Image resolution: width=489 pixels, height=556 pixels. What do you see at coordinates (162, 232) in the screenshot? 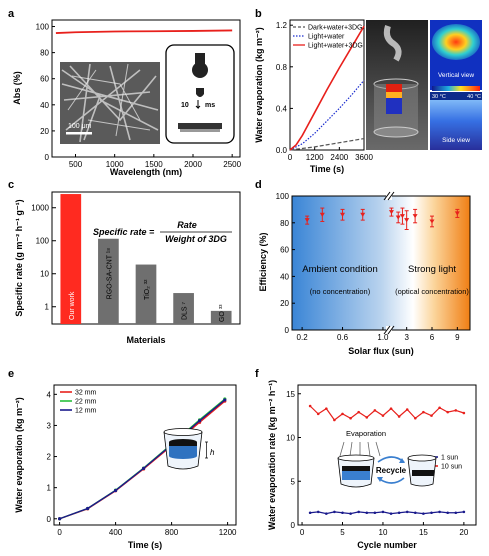
I see `specific-rate-equation: Specific rate = Rate Weight of 3DG` at bounding box center [162, 232].